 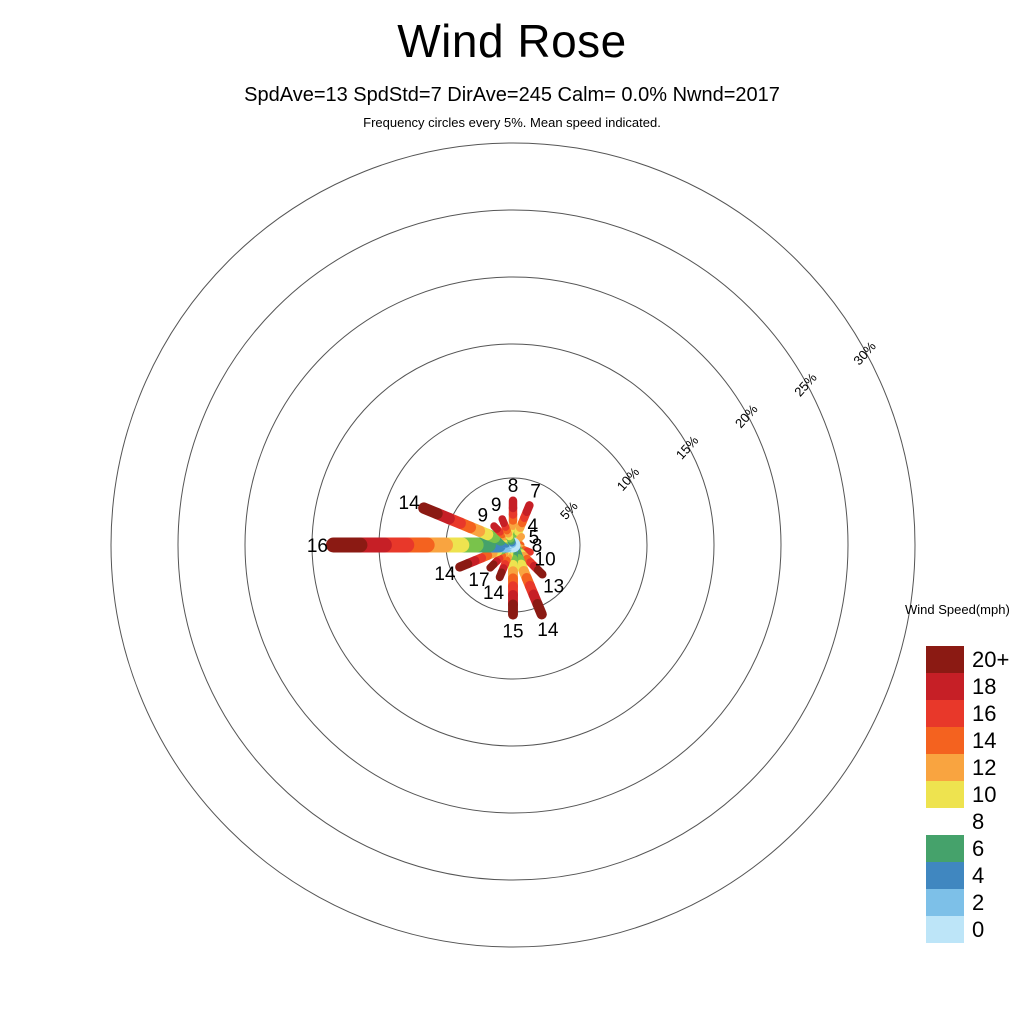 What do you see at coordinates (534, 537) in the screenshot?
I see `petal-mean-speed-label: 5` at bounding box center [534, 537].